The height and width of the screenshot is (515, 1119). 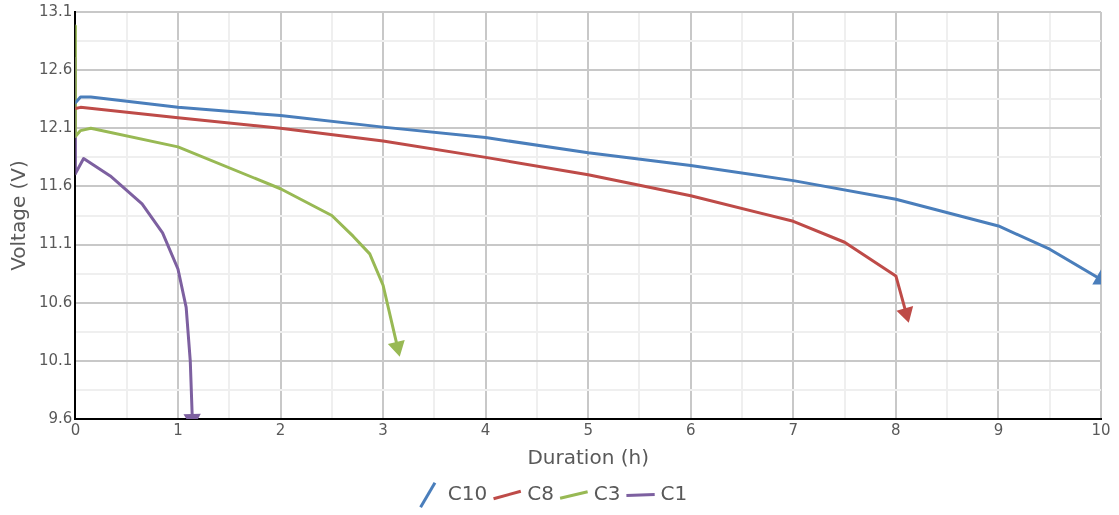 I want to click on x-axis-title: Duration (h), so click(x=588, y=457).